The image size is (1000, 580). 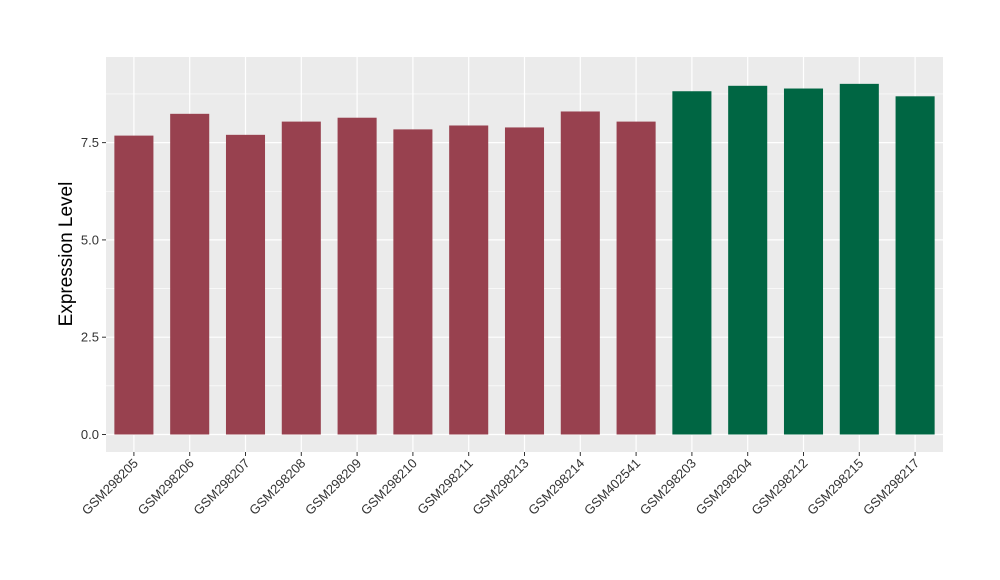 What do you see at coordinates (556, 487) in the screenshot?
I see `x-tick-label: GSM298214` at bounding box center [556, 487].